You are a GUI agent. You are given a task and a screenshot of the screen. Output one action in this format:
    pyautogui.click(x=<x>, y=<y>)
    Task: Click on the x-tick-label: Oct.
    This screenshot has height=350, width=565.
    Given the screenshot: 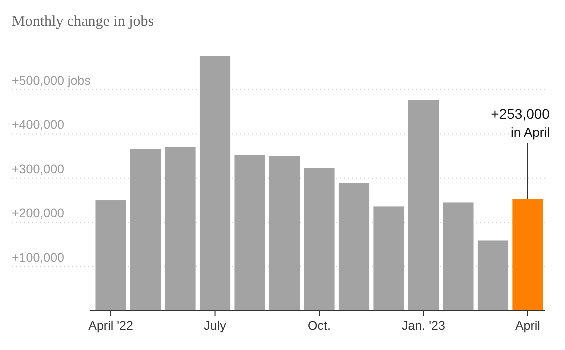 What is the action you would take?
    pyautogui.click(x=319, y=326)
    